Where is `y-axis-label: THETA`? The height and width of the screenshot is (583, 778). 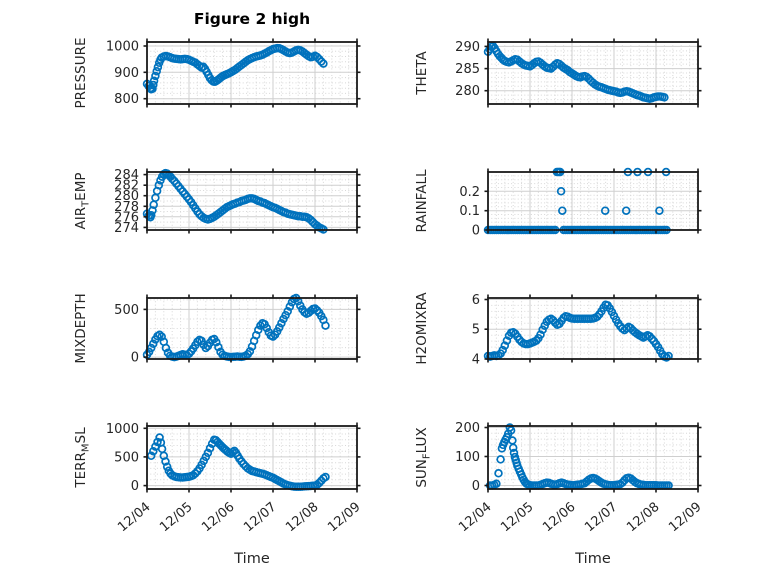
y-axis-label: THETA is located at coordinates (422, 73).